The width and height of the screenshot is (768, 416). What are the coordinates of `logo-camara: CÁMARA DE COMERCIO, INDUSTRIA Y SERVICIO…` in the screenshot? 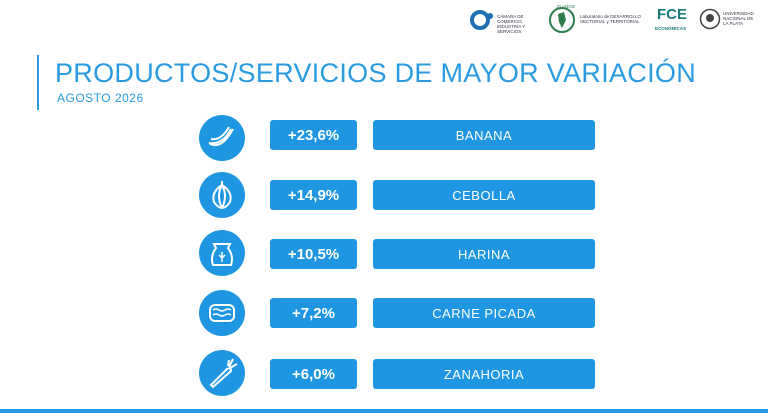 It's located at (511, 24).